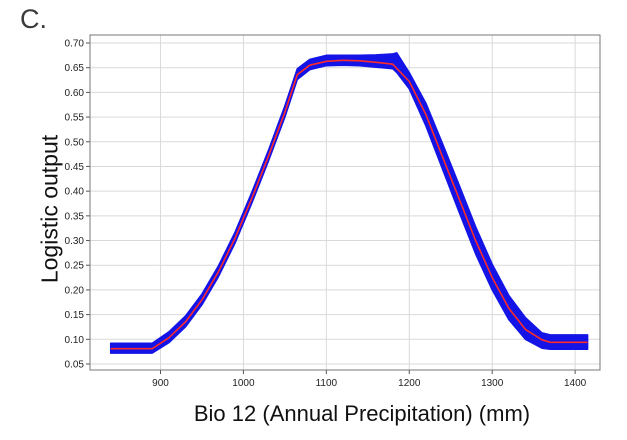 The image size is (627, 440). I want to click on y-tick-label: 0.30, so click(75, 241).